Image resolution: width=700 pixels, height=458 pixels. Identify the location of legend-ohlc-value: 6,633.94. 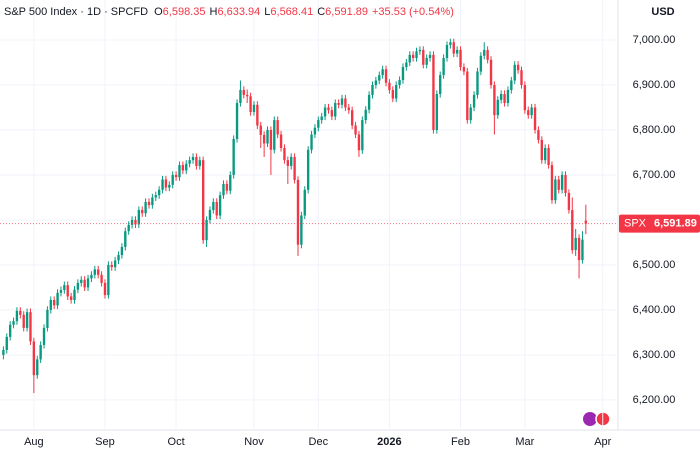
(238, 12).